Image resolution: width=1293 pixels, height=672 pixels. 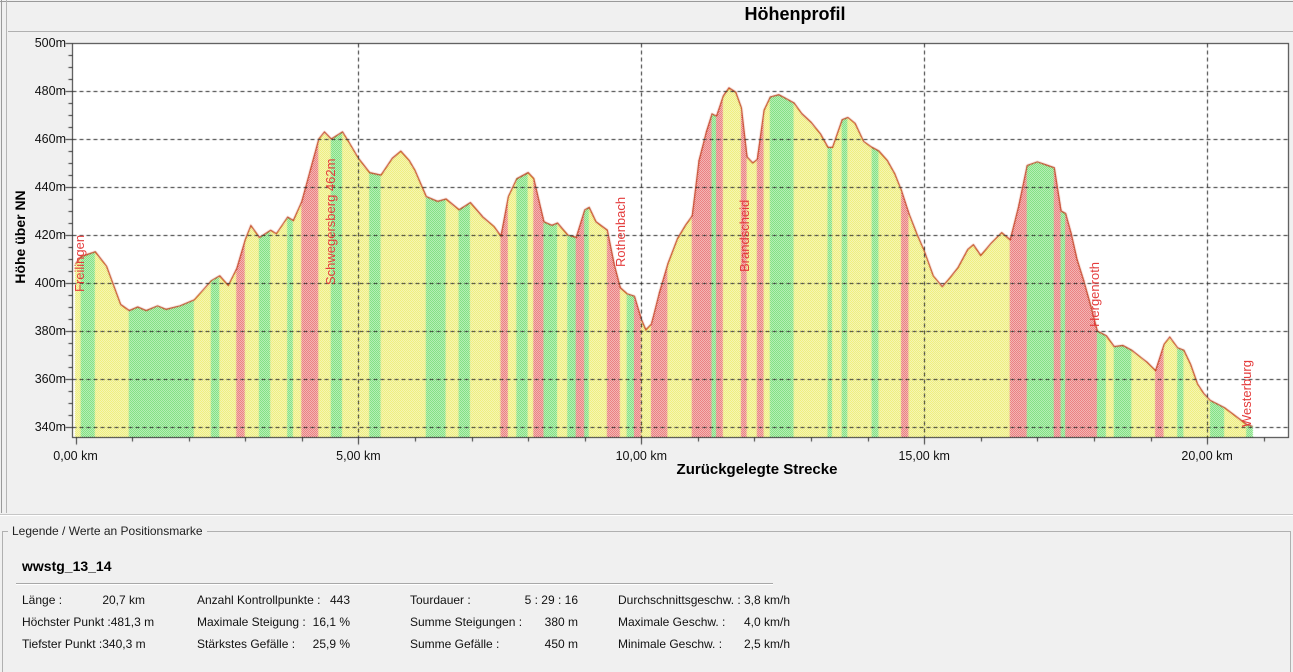 I want to click on x-tick-label: 15,00 km, so click(x=924, y=456).